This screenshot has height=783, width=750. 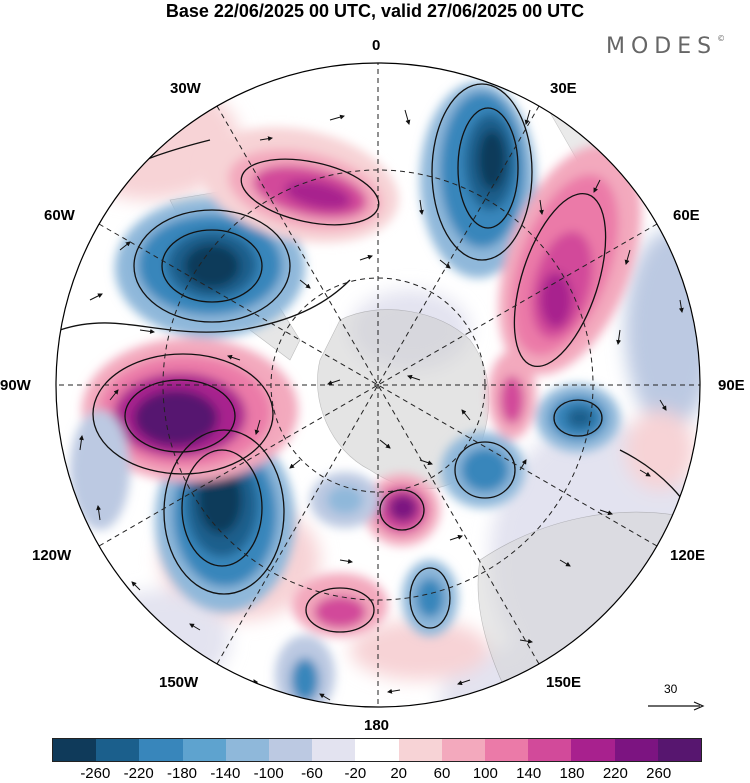 What do you see at coordinates (59, 215) in the screenshot?
I see `lon-label-60w: 60W` at bounding box center [59, 215].